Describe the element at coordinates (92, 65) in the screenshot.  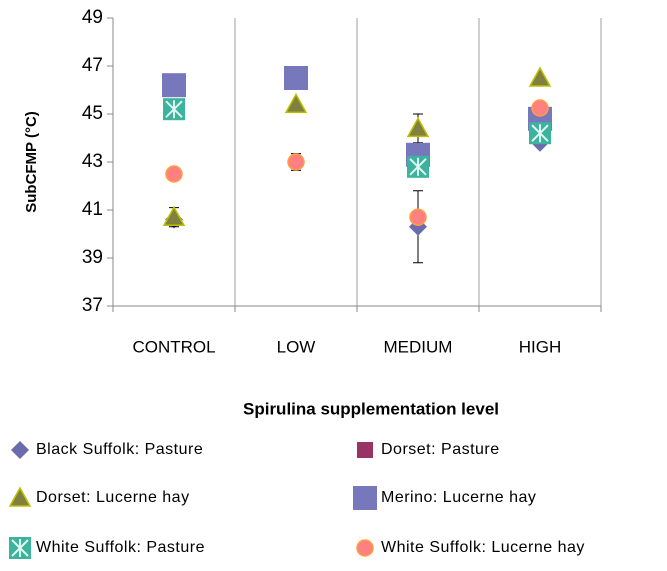
I see `y-tick-label: 47` at that location.